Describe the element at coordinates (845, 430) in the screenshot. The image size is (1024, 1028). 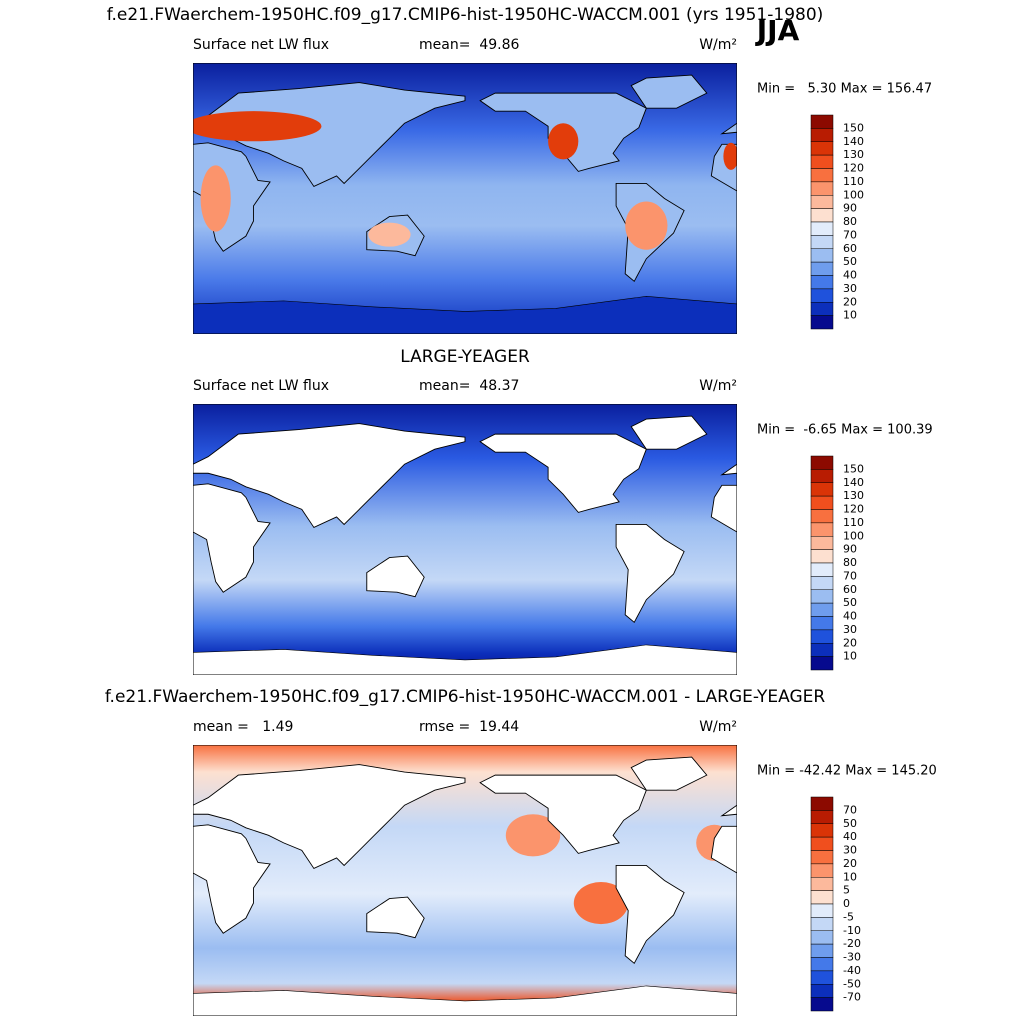
I see `range: Min = -6.65 Max = 100.39` at that location.